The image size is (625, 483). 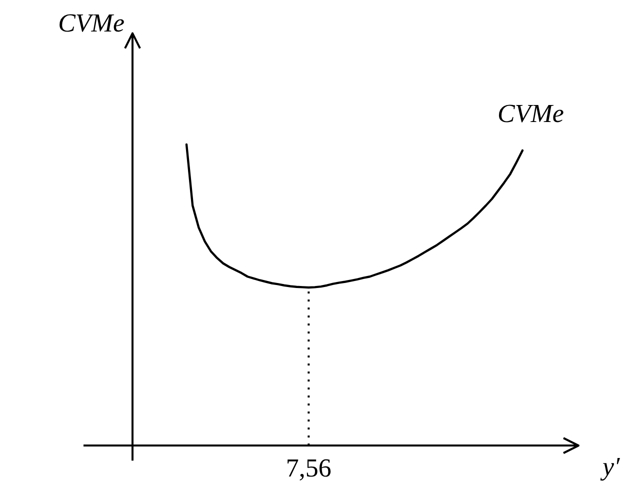 I want to click on annotation: 7,56, so click(x=309, y=468).